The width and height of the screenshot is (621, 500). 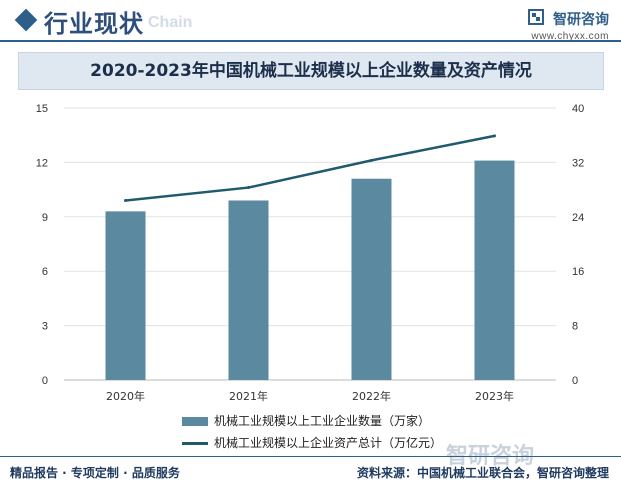 What do you see at coordinates (42, 163) in the screenshot?
I see `left-tick-label: 12` at bounding box center [42, 163].